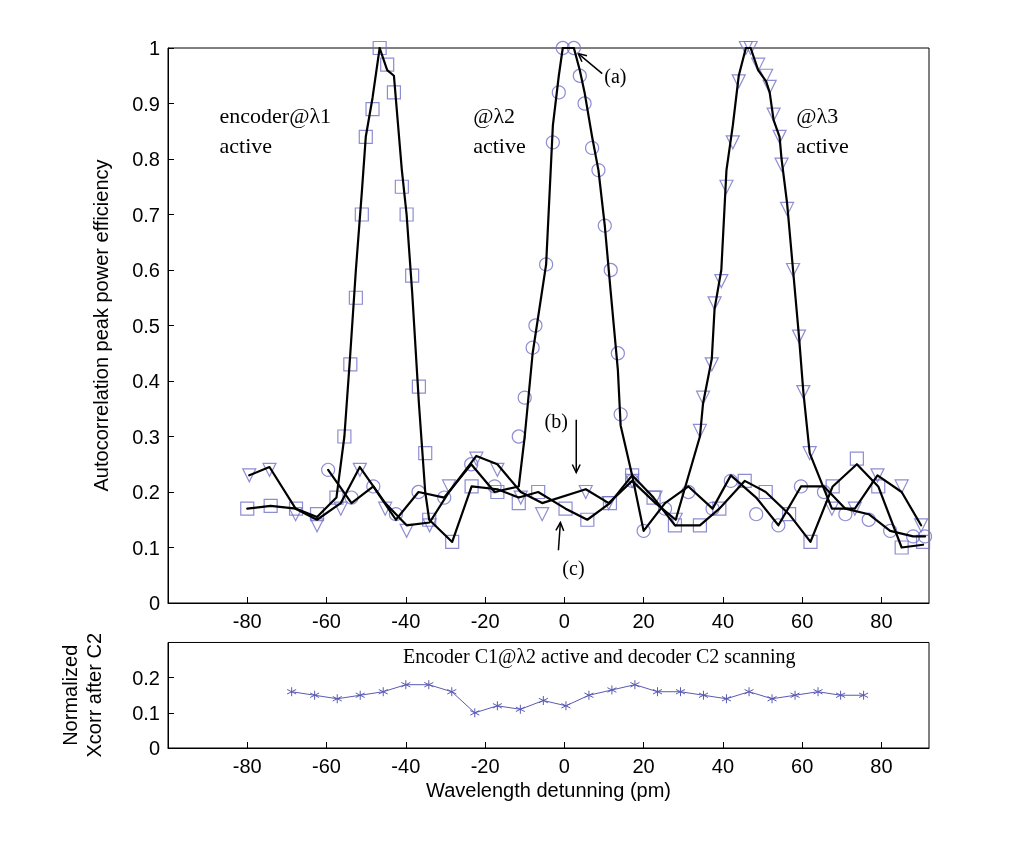 The height and width of the screenshot is (868, 1013). What do you see at coordinates (573, 569) in the screenshot?
I see `annotation: (c)` at bounding box center [573, 569].